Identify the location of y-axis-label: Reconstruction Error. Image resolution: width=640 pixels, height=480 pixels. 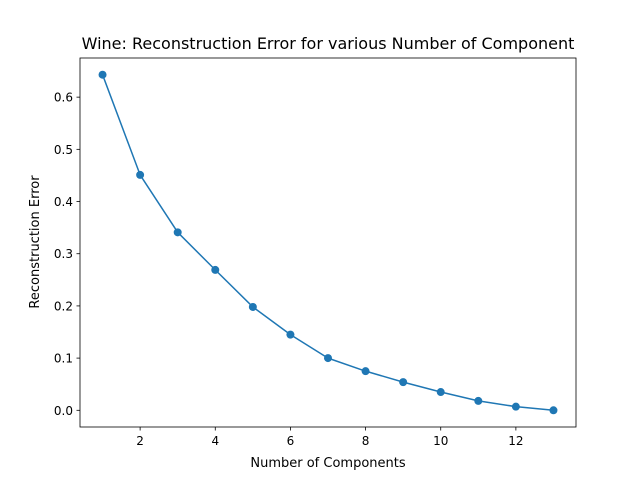
(35, 242).